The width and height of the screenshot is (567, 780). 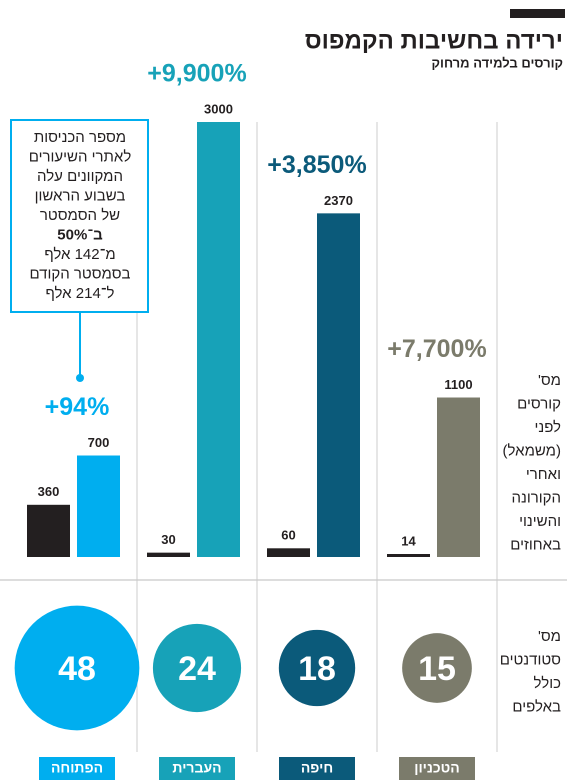 I want to click on value-label: 1100, so click(x=458, y=384).